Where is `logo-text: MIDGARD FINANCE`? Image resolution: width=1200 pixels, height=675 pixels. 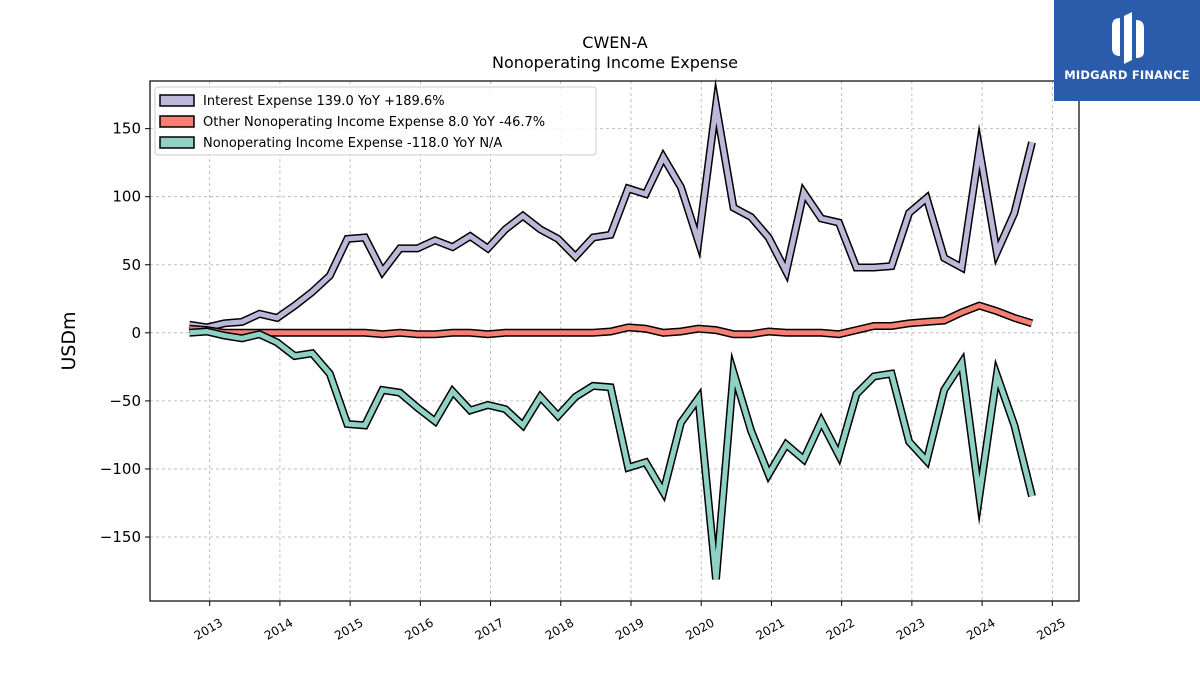 logo-text: MIDGARD FINANCE is located at coordinates (1127, 75).